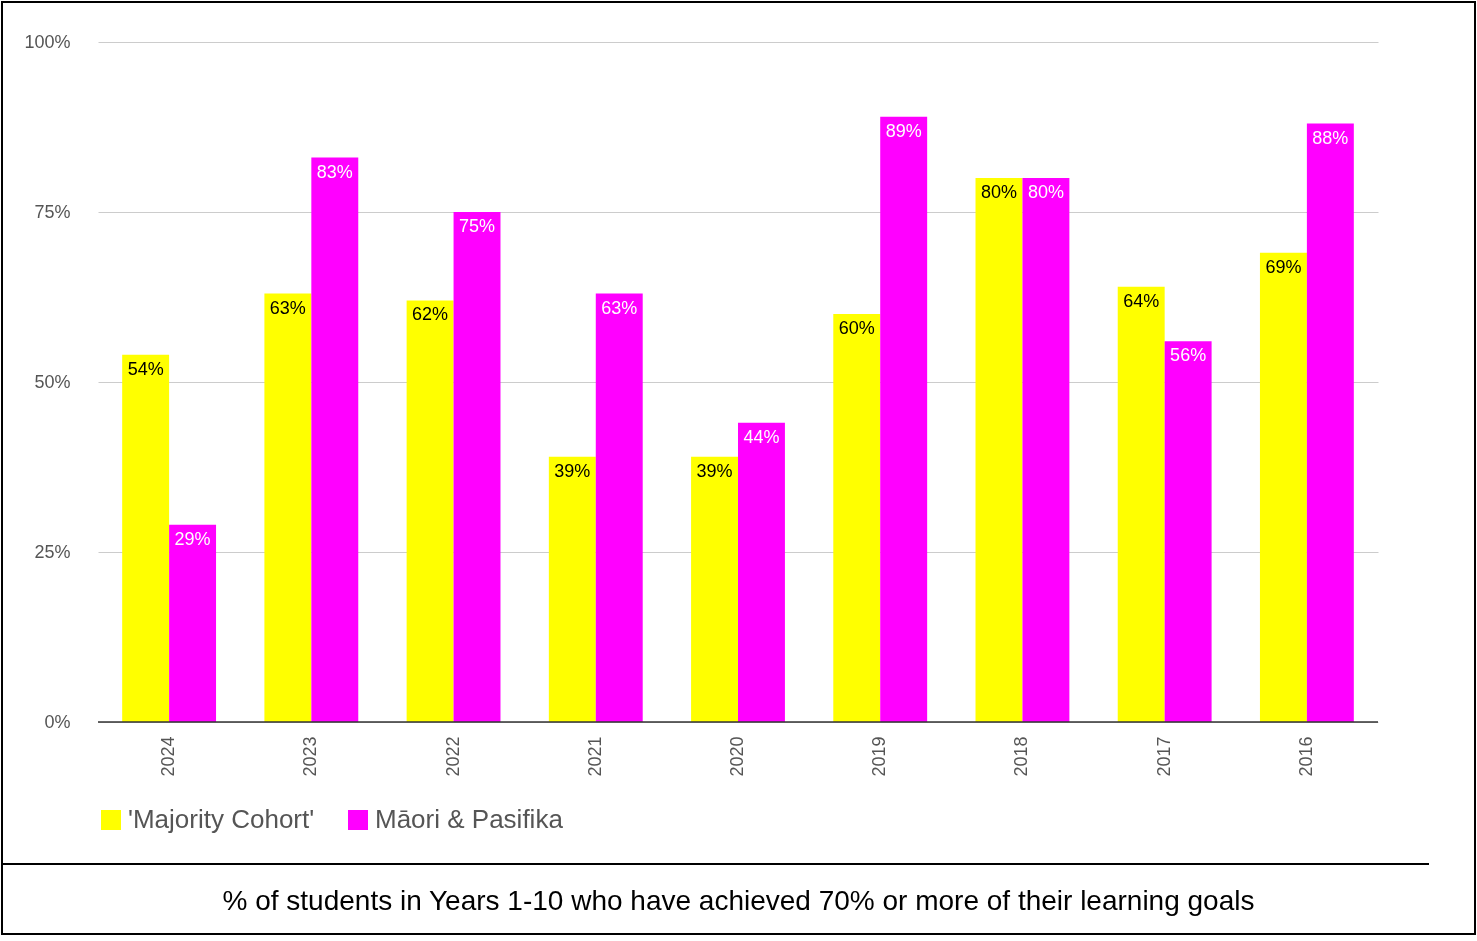 The height and width of the screenshot is (941, 1477). Describe the element at coordinates (1141, 300) in the screenshot. I see `data-label: 64%` at that location.